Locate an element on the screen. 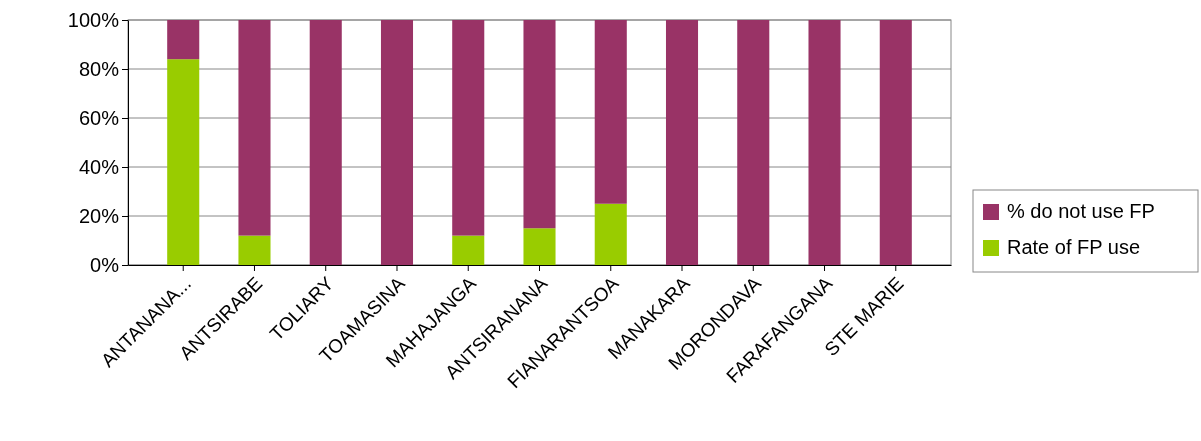  y-tick-label: 20% is located at coordinates (99, 215).